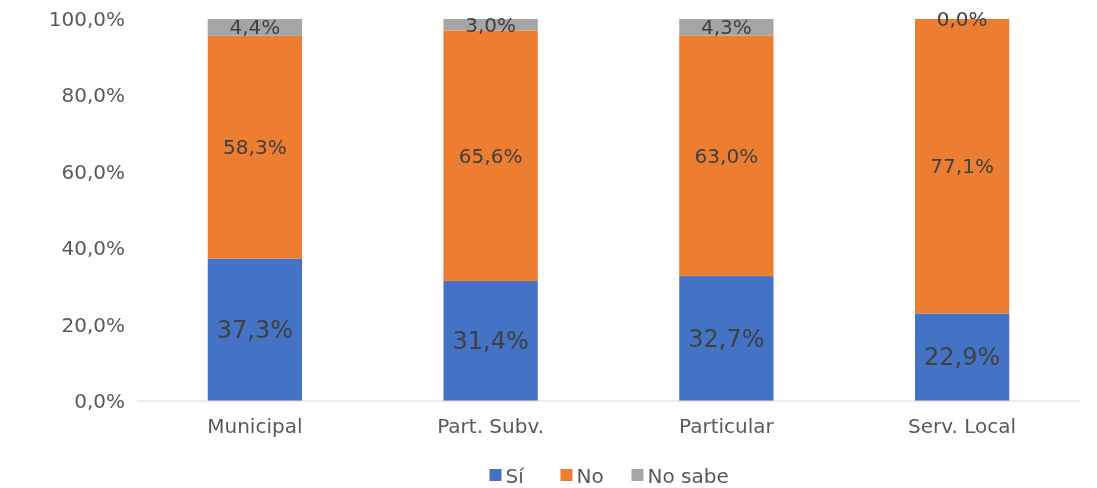  Describe the element at coordinates (590, 476) in the screenshot. I see `legend-label: No` at that location.